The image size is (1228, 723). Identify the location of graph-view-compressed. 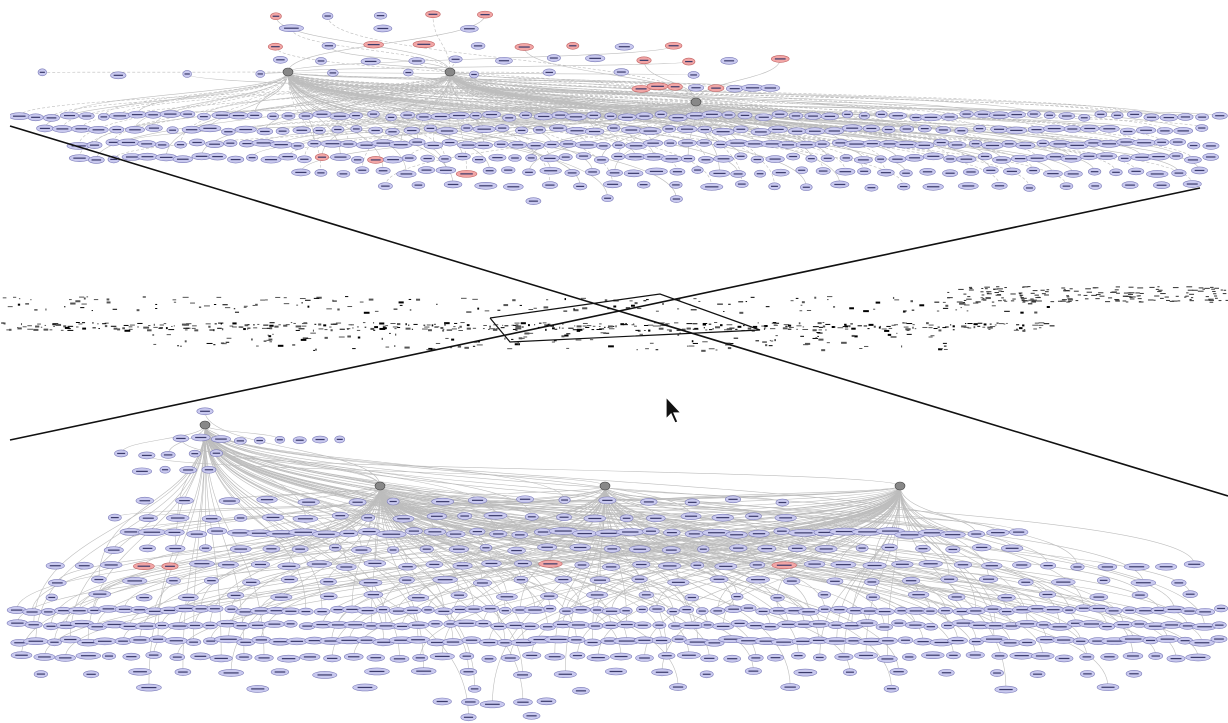
(614, 318).